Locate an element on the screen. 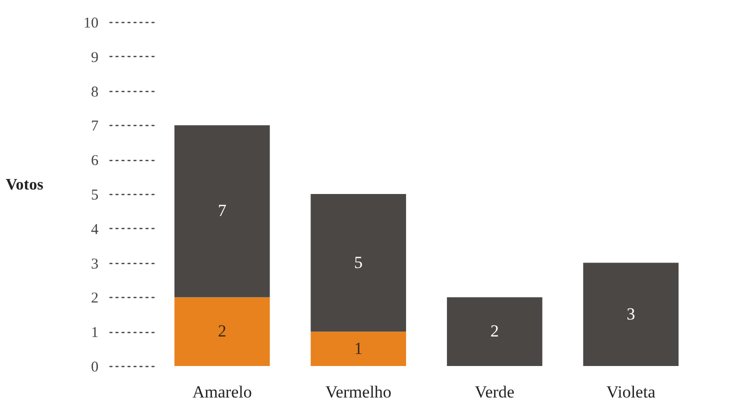  x-tick-label: Violeta is located at coordinates (631, 392).